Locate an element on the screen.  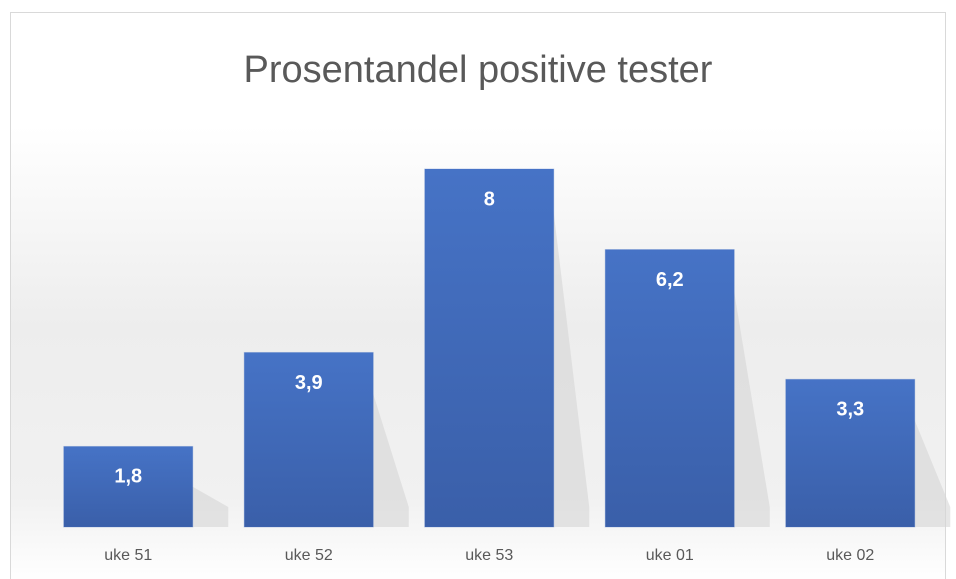
x-tick-label: uke 53 is located at coordinates (489, 555).